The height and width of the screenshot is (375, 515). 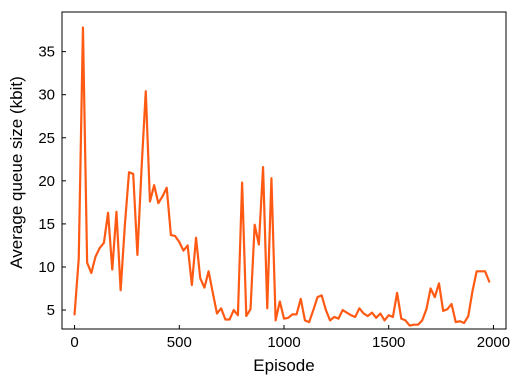 I want to click on y-tick-label: 10, so click(x=46, y=267).